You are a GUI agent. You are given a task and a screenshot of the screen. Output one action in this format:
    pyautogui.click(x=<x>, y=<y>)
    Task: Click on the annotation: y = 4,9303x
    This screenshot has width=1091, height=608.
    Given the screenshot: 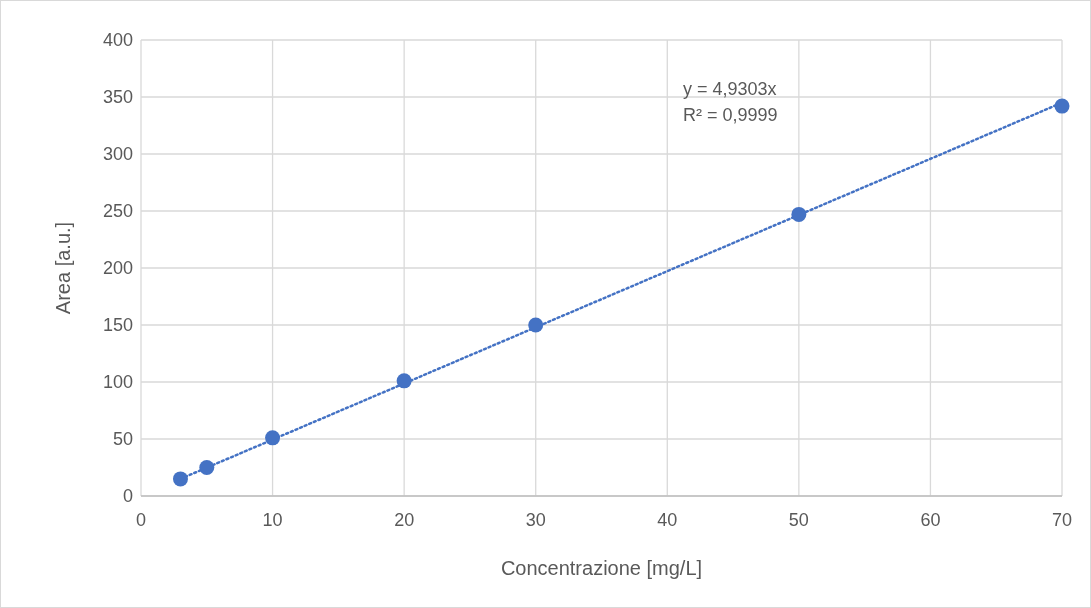 What is the action you would take?
    pyautogui.click(x=730, y=89)
    